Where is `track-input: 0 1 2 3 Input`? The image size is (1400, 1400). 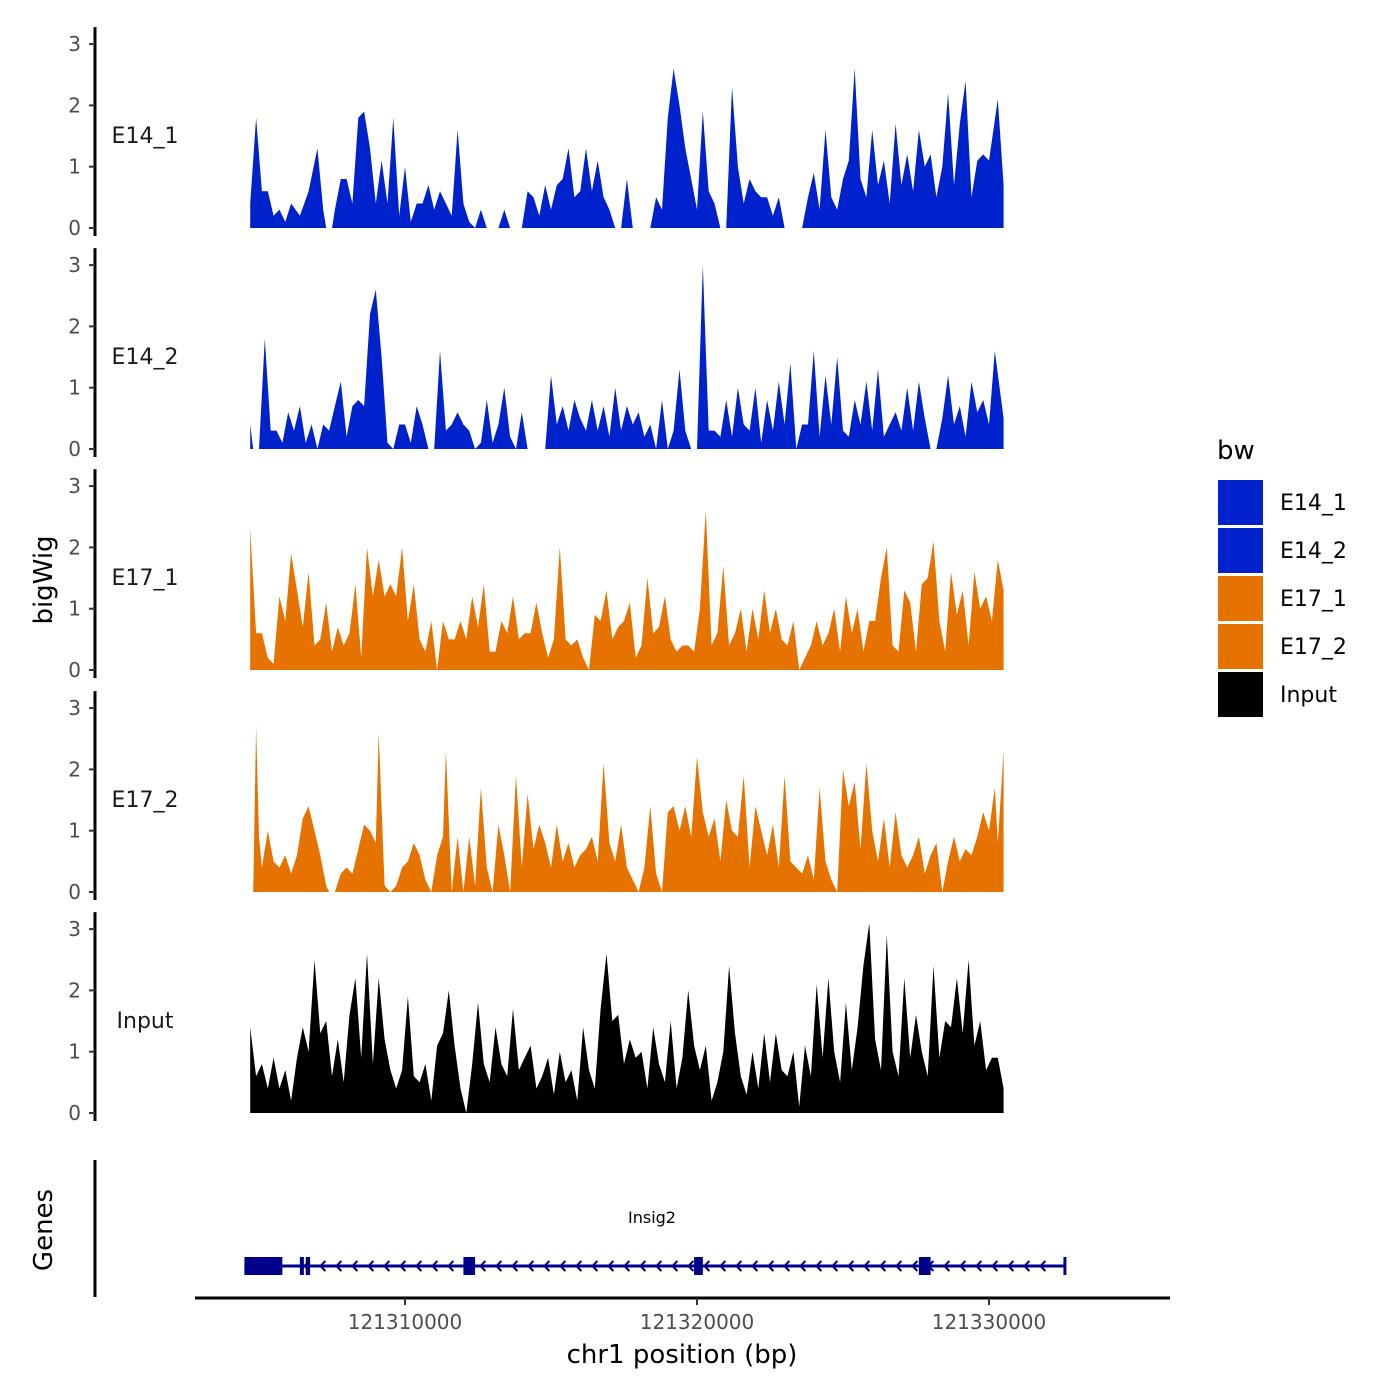 track-input: 0 1 2 3 Input is located at coordinates (536, 1018).